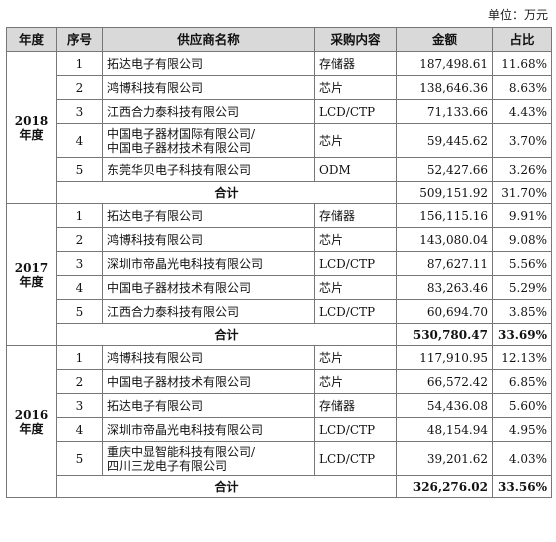  I want to click on supplier-name-cell: 中国电子器材国际有限公司/中国电子器材技术有限公司, so click(208, 140).